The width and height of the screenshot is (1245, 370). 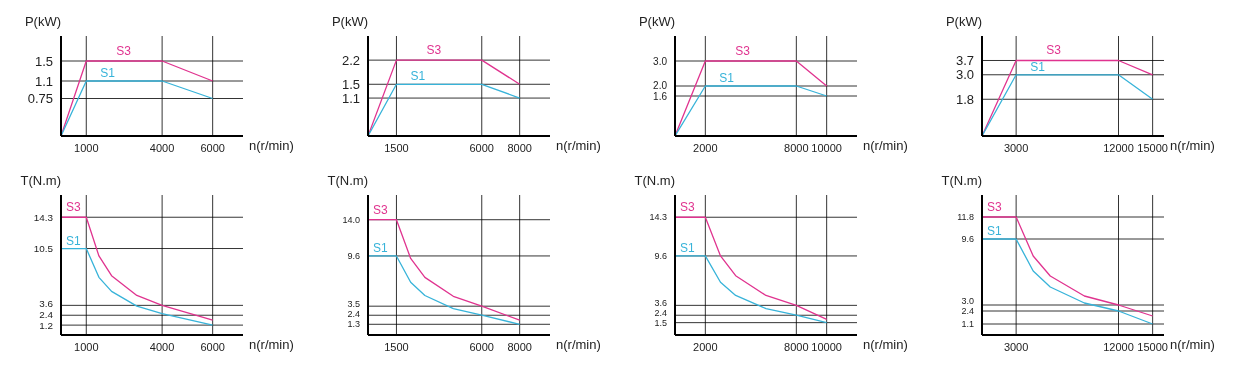 What do you see at coordinates (350, 60) in the screenshot?
I see `y-tick-label: 2.2` at bounding box center [350, 60].